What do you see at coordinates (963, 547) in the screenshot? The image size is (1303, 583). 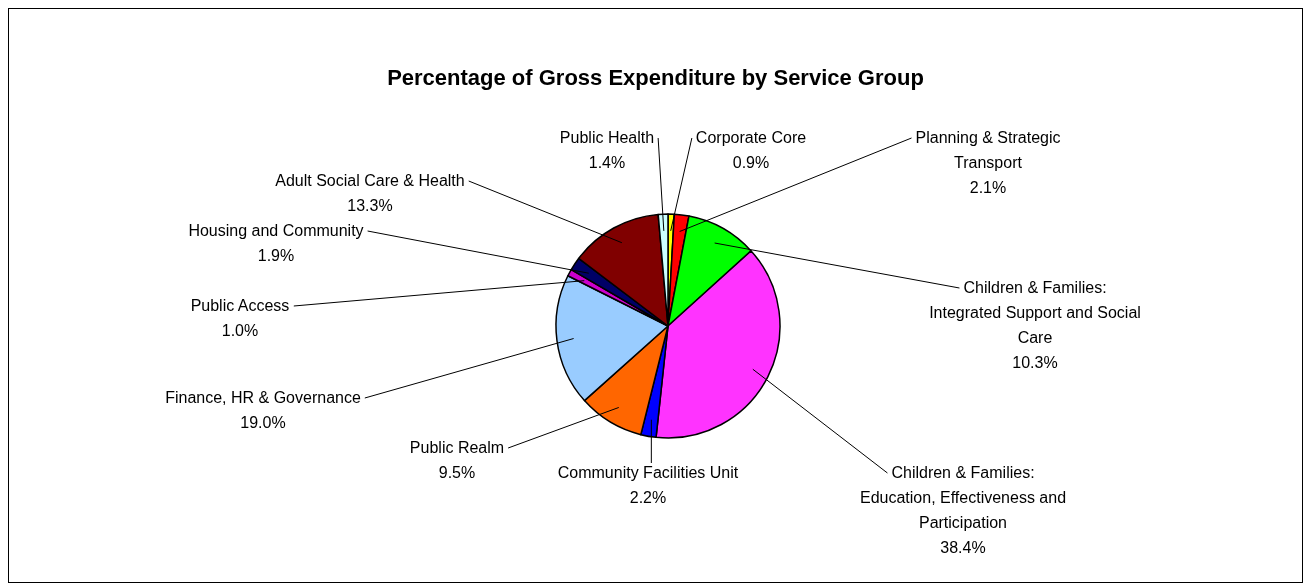 I see `data-label: 38.4%` at bounding box center [963, 547].